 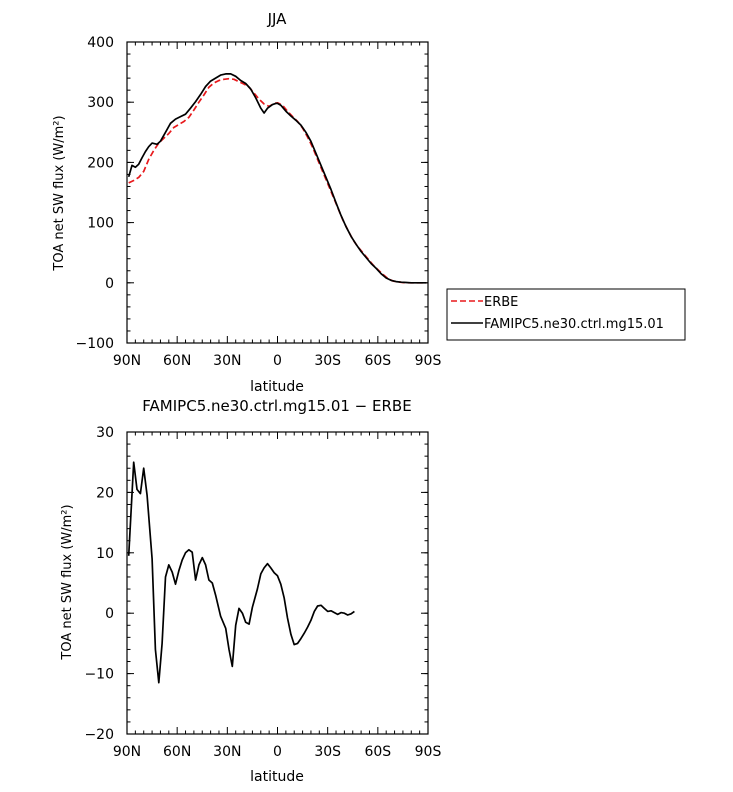 What do you see at coordinates (100, 103) in the screenshot?
I see `top-panel-y-tick-label: 300` at bounding box center [100, 103].